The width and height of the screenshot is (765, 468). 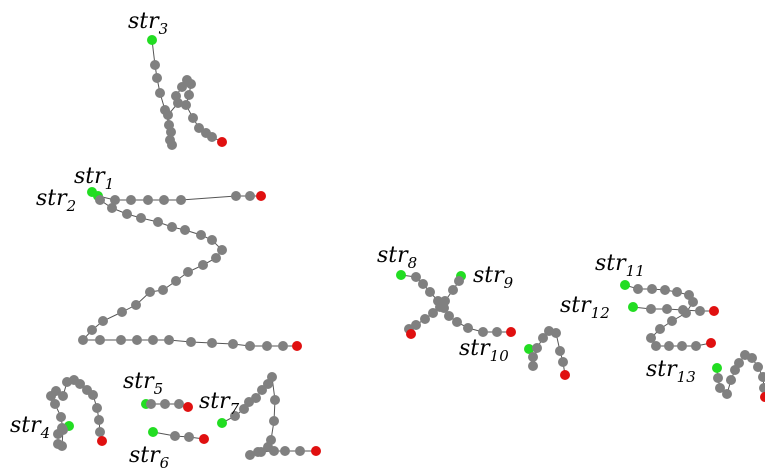 What do you see at coordinates (762, 397) in the screenshot?
I see `str13-end-point` at bounding box center [762, 397].